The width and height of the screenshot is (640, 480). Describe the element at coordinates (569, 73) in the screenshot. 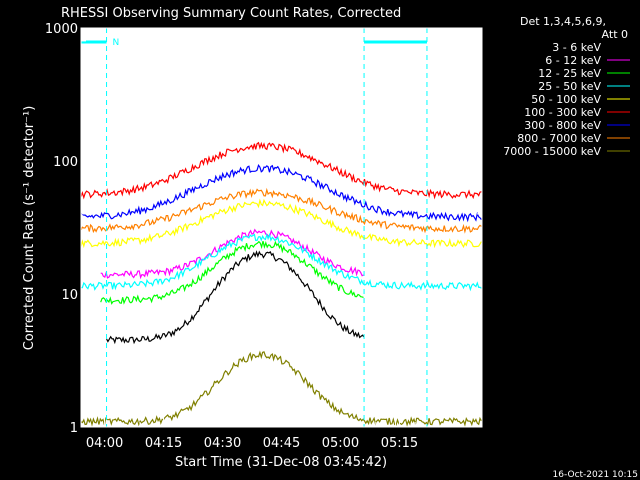

I see `legend-label: 12 - 25 keV` at that location.